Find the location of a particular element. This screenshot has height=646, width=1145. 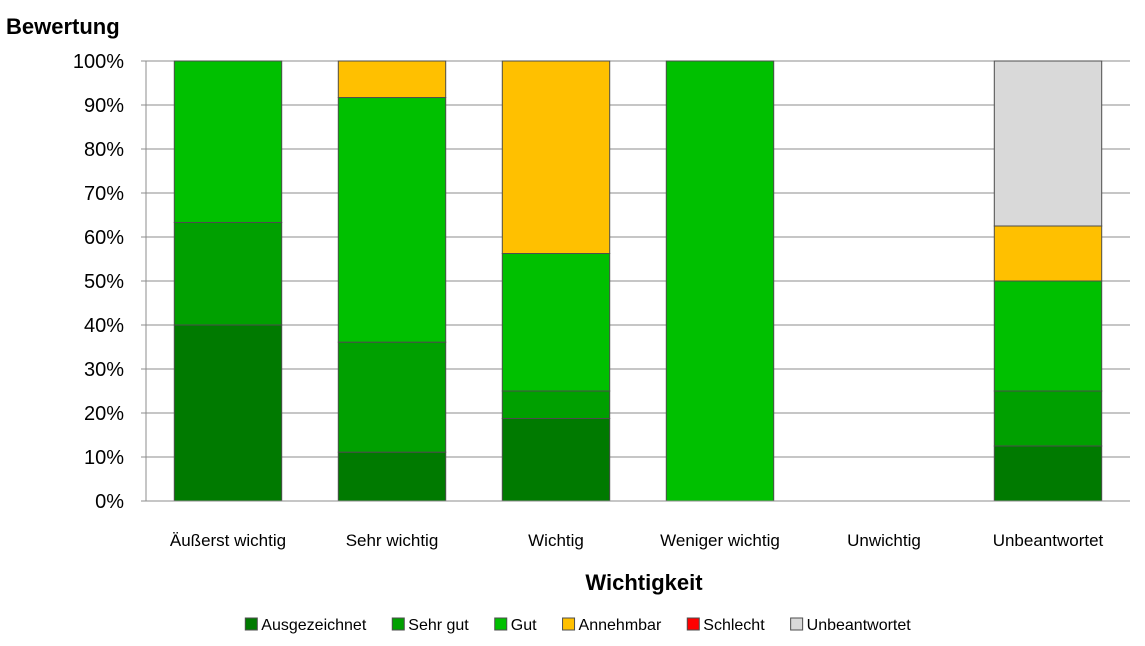

x-tick-label: Äußerst wichtig is located at coordinates (228, 540).